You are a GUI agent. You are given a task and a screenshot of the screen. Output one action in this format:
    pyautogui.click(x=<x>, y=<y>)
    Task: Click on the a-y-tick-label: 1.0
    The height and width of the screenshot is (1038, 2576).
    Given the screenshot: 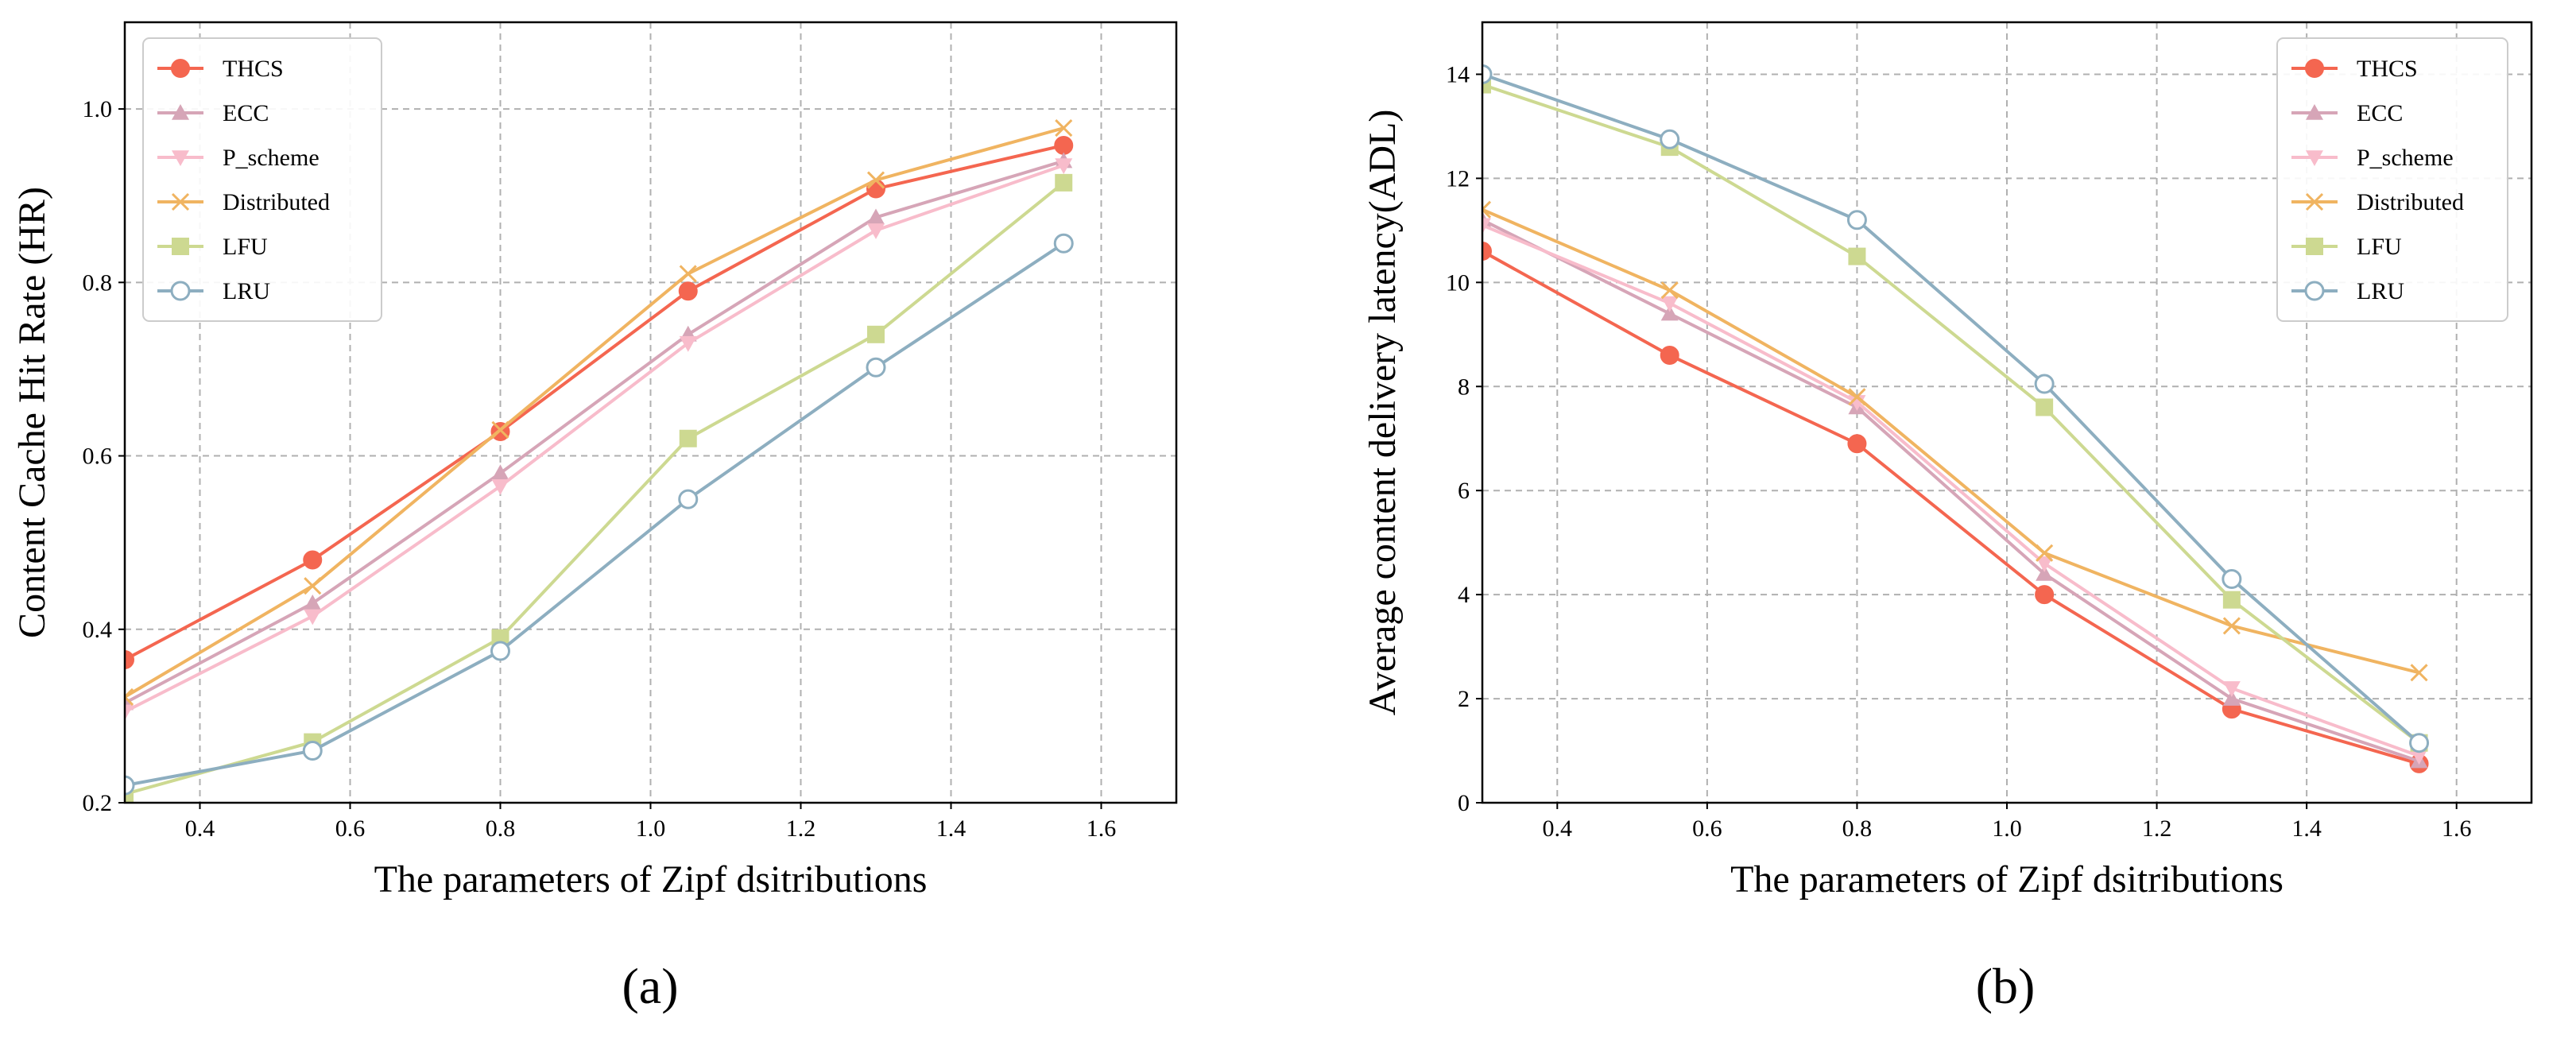 What is the action you would take?
    pyautogui.click(x=98, y=109)
    